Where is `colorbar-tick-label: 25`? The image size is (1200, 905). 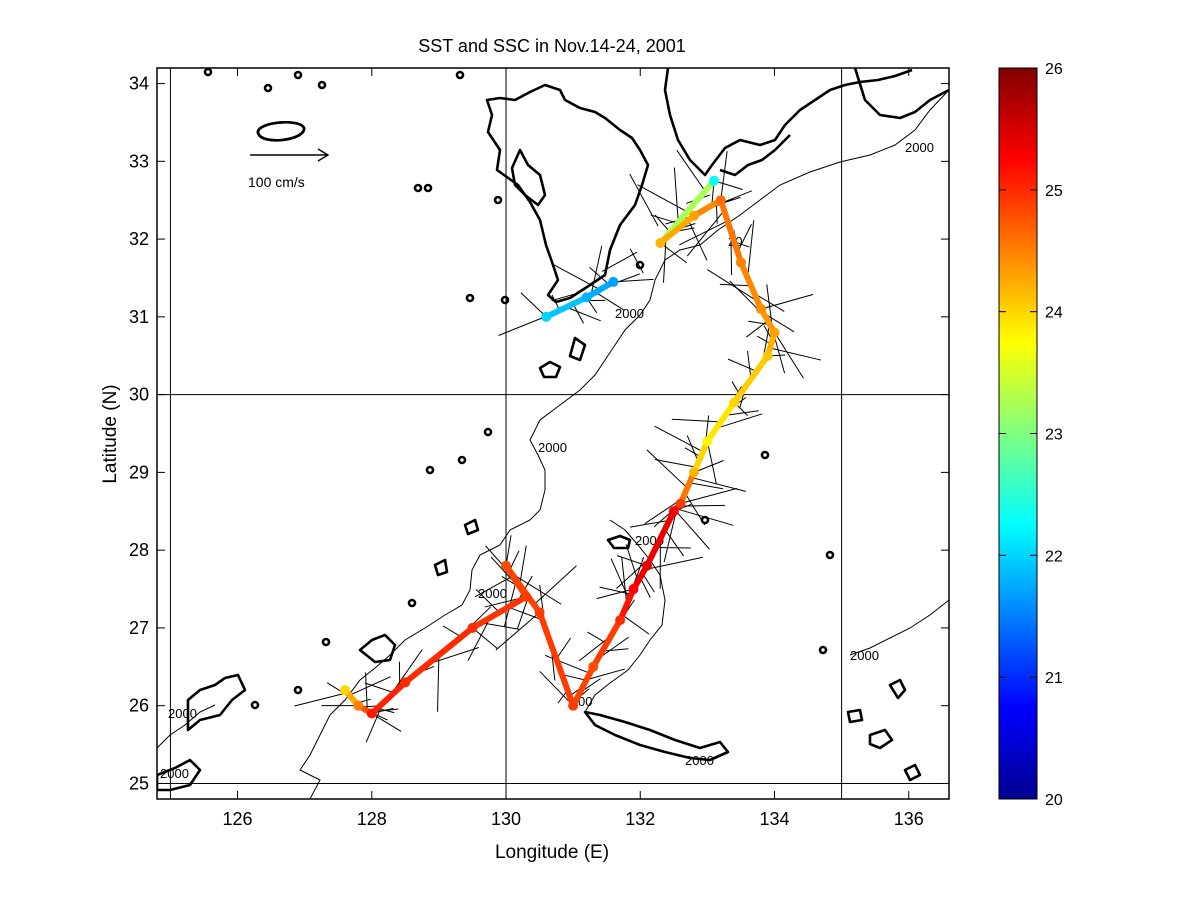
colorbar-tick-label: 25 is located at coordinates (1054, 191).